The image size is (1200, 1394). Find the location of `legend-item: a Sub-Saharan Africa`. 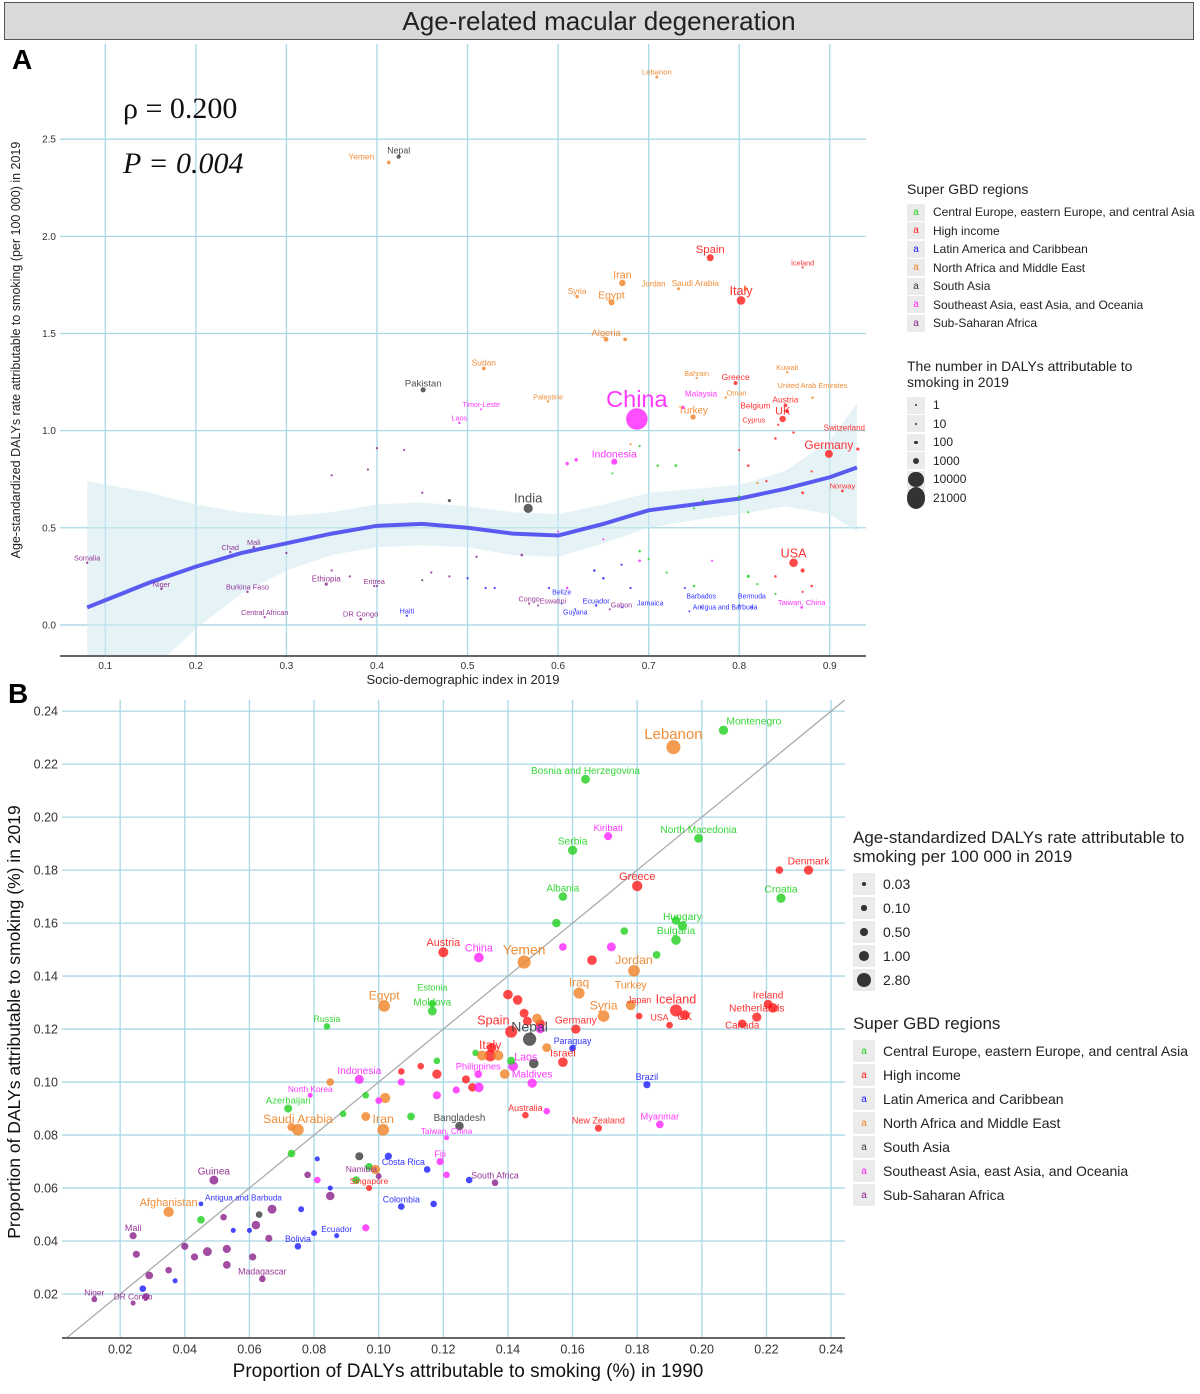

legend-item: a Sub-Saharan Africa is located at coordinates (1053, 323).